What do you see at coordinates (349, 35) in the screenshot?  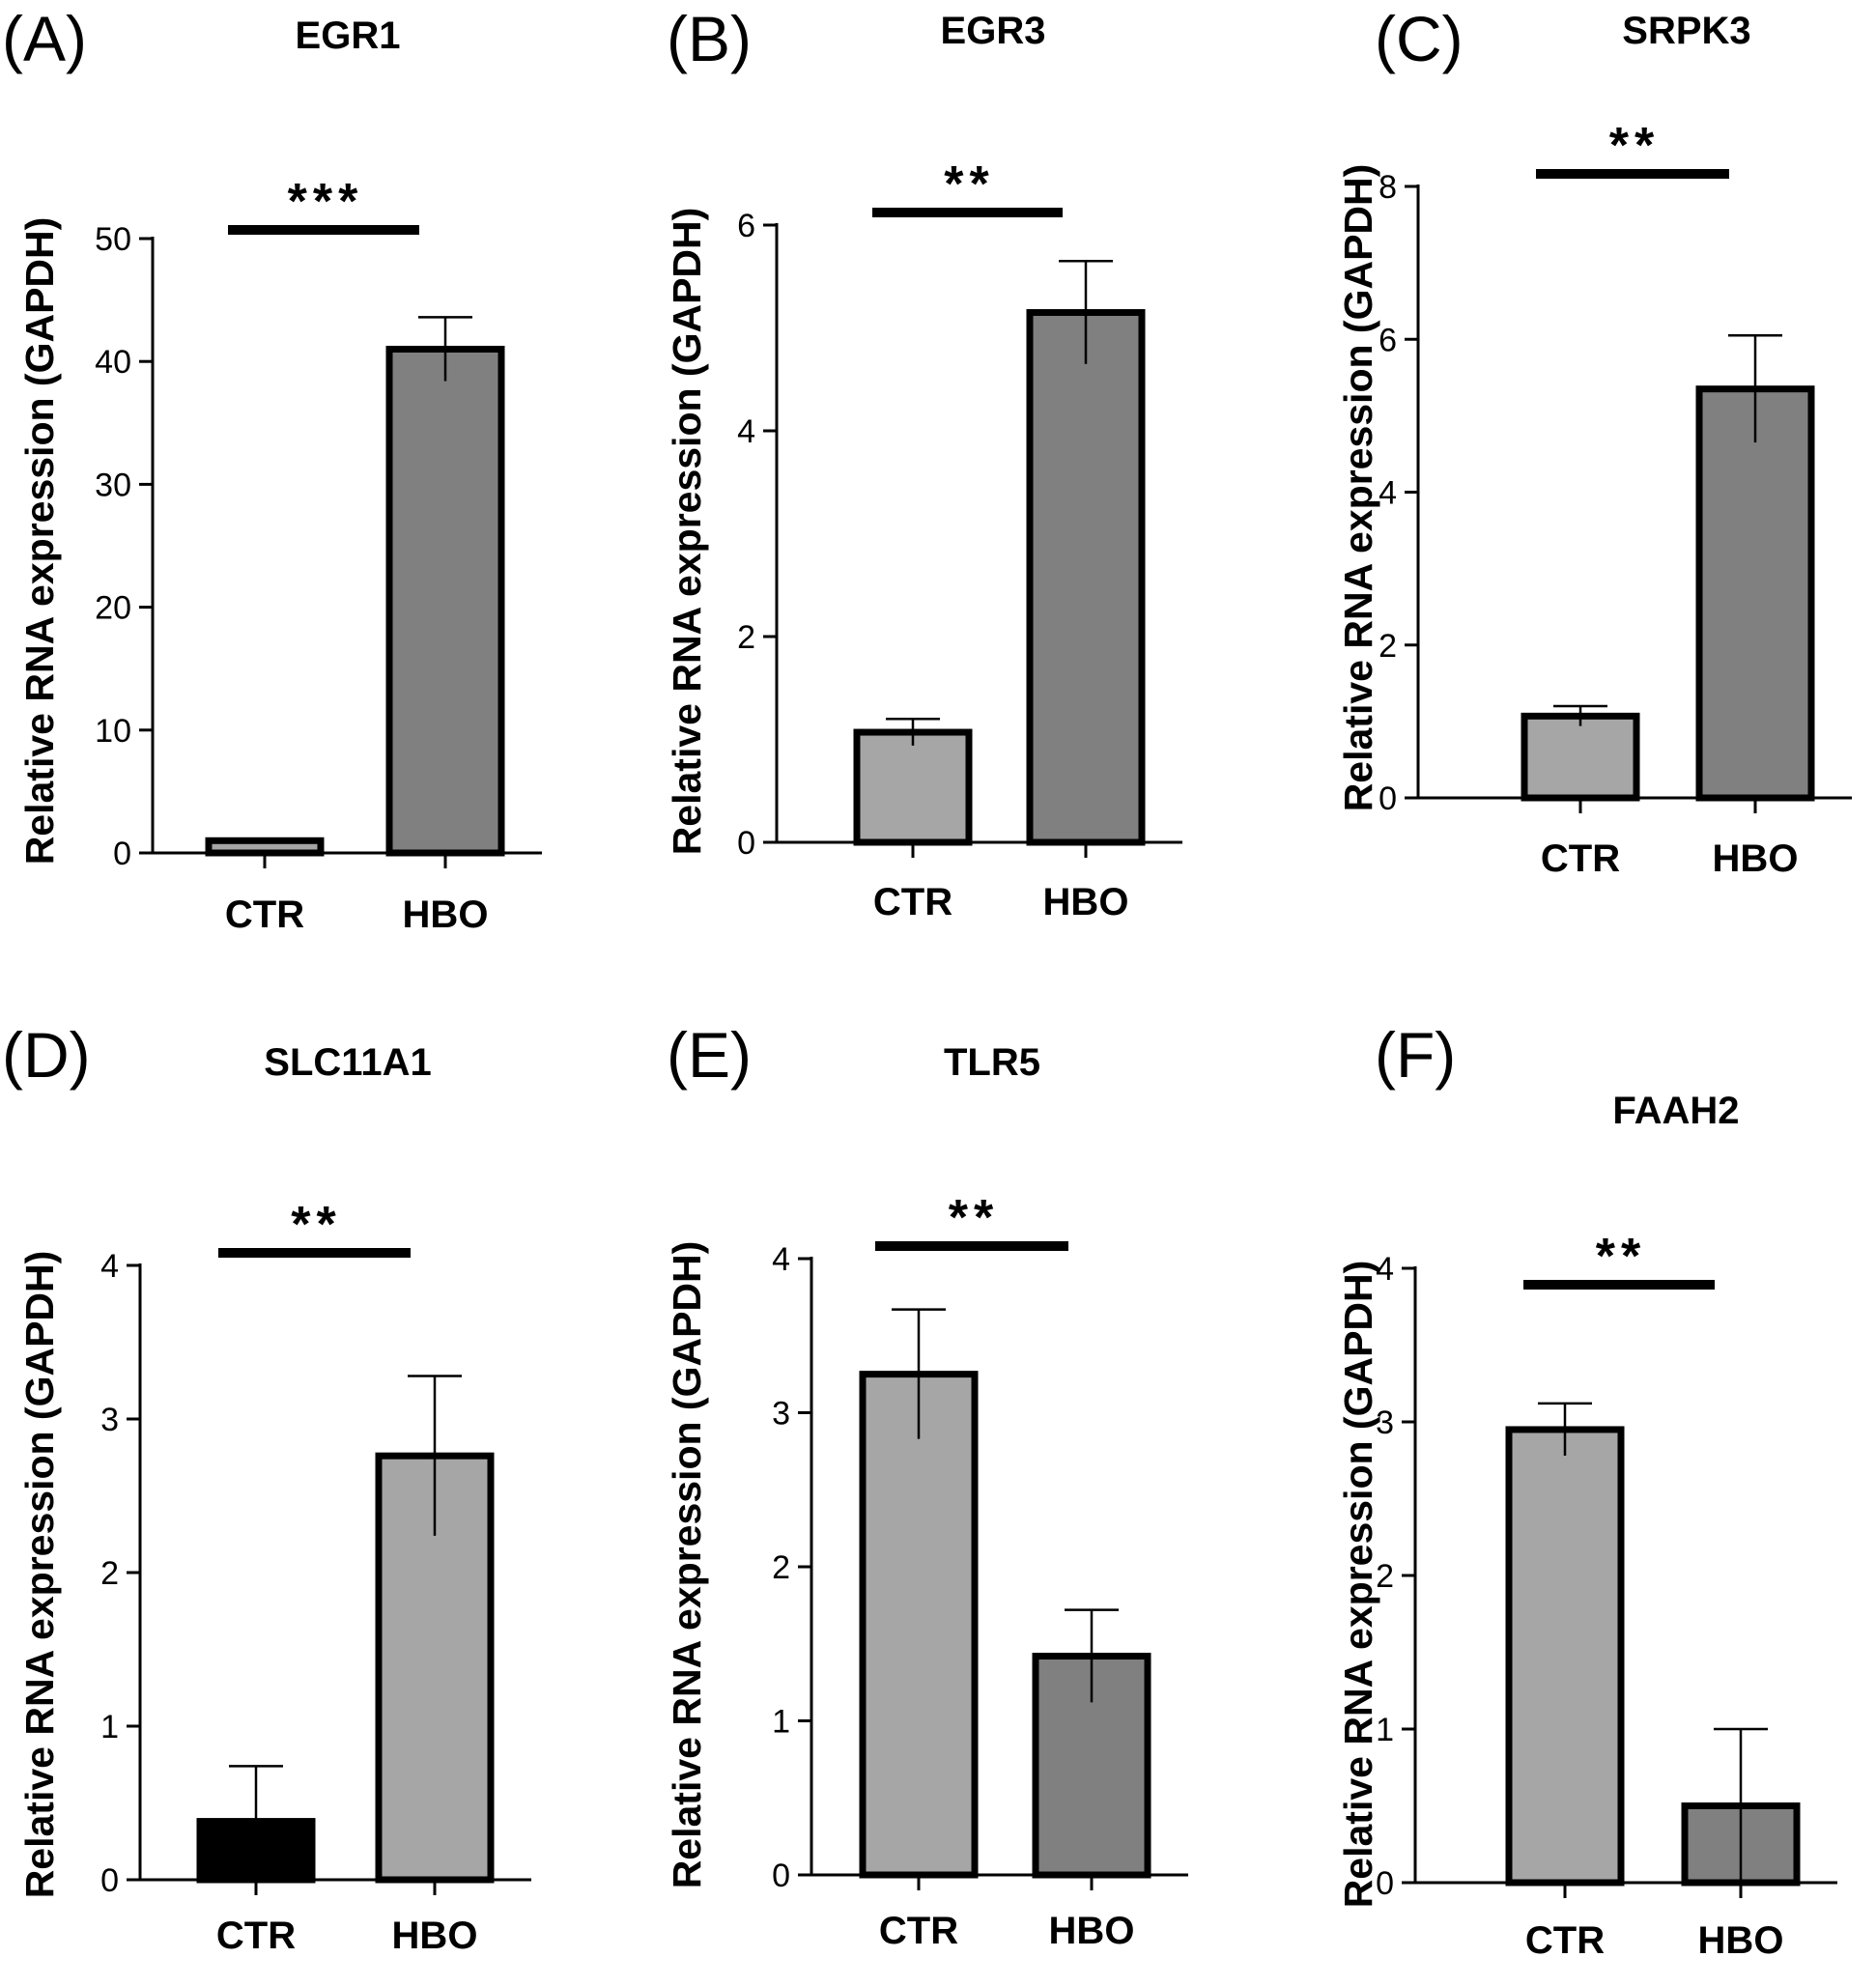 I see `chart-title: EGR1` at bounding box center [349, 35].